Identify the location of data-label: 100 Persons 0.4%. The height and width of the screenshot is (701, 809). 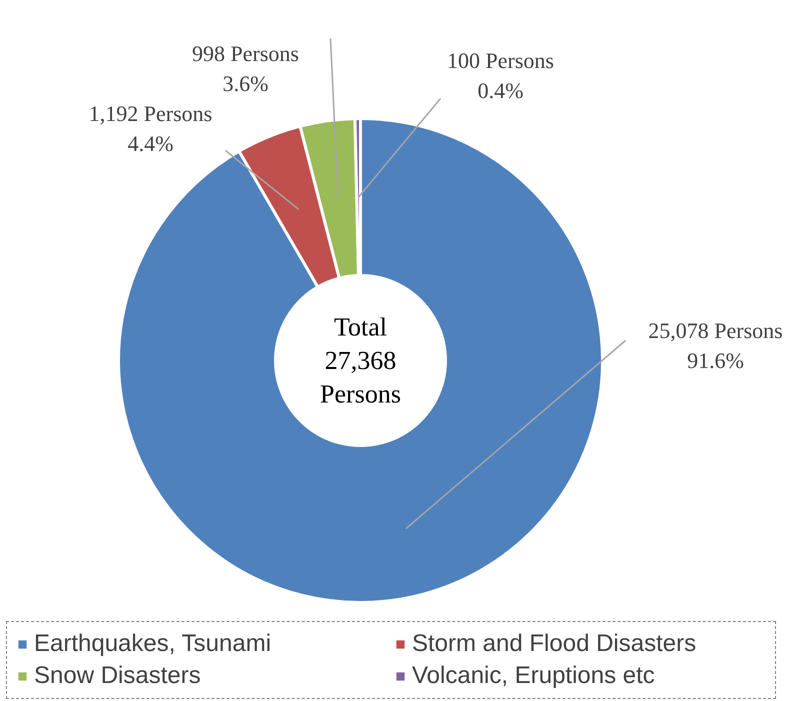
(500, 75).